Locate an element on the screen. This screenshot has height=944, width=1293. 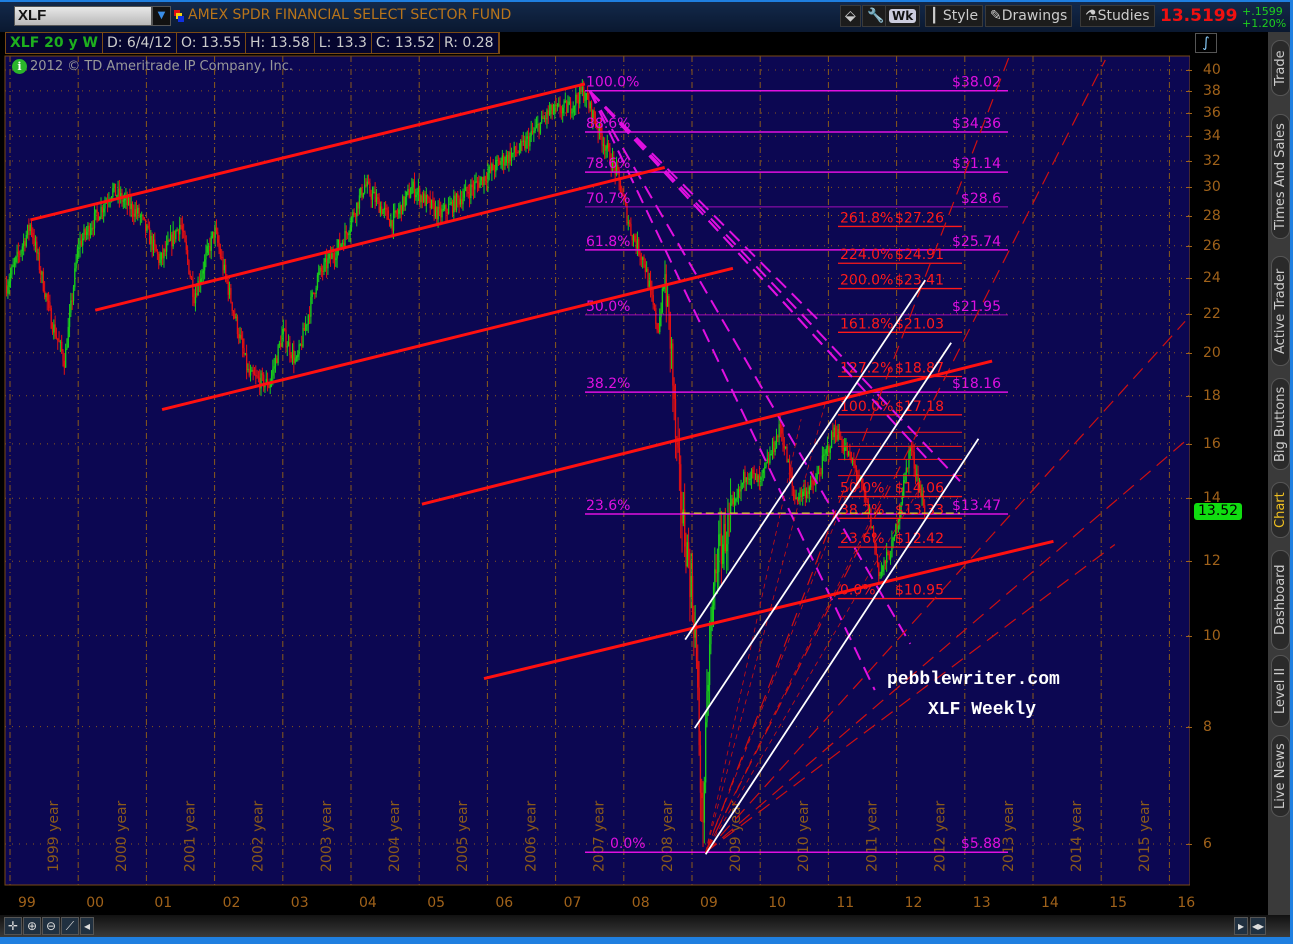
tools-icon: ⬙ is located at coordinates (850, 16).